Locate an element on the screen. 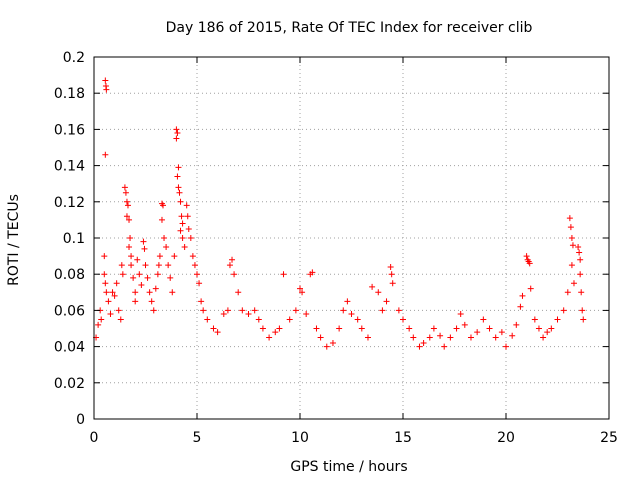 Image resolution: width=640 pixels, height=480 pixels. y-tick-label: 0.12 is located at coordinates (69, 203).